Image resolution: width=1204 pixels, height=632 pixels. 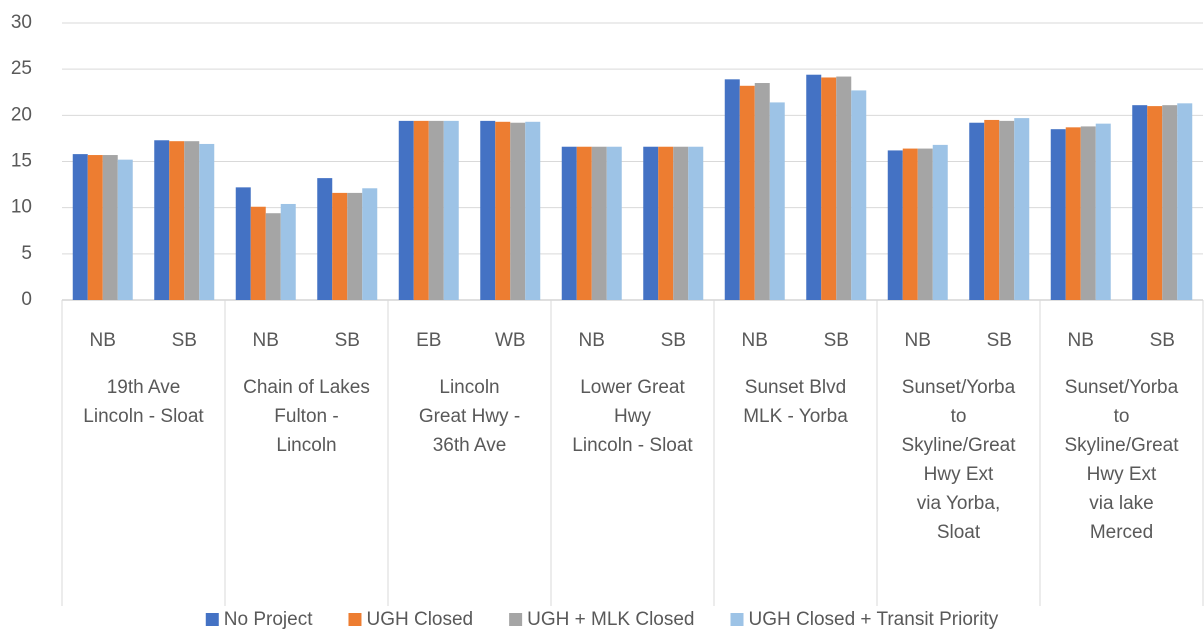 What do you see at coordinates (510, 340) in the screenshot?
I see `x-tick-label: WB` at bounding box center [510, 340].